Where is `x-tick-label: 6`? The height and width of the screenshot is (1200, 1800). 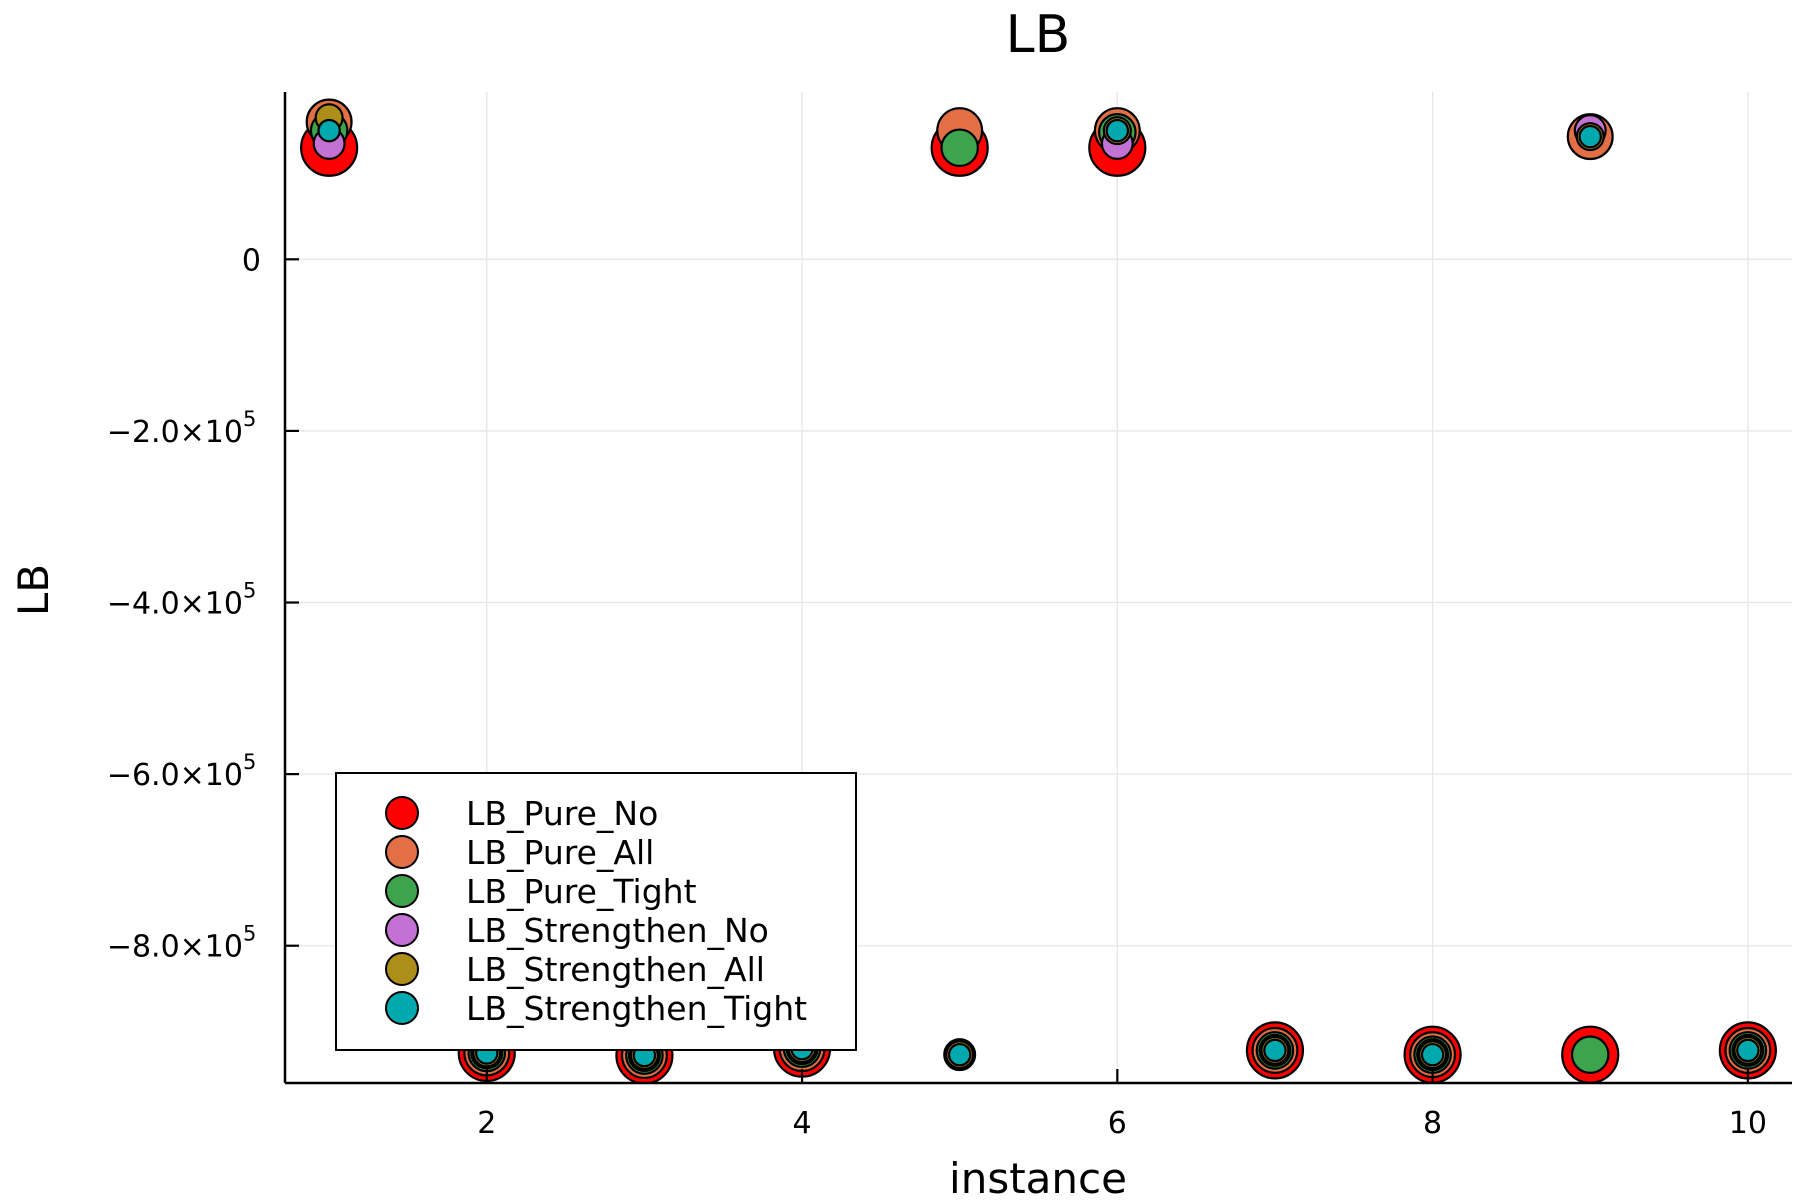 x-tick-label: 6 is located at coordinates (1117, 1123).